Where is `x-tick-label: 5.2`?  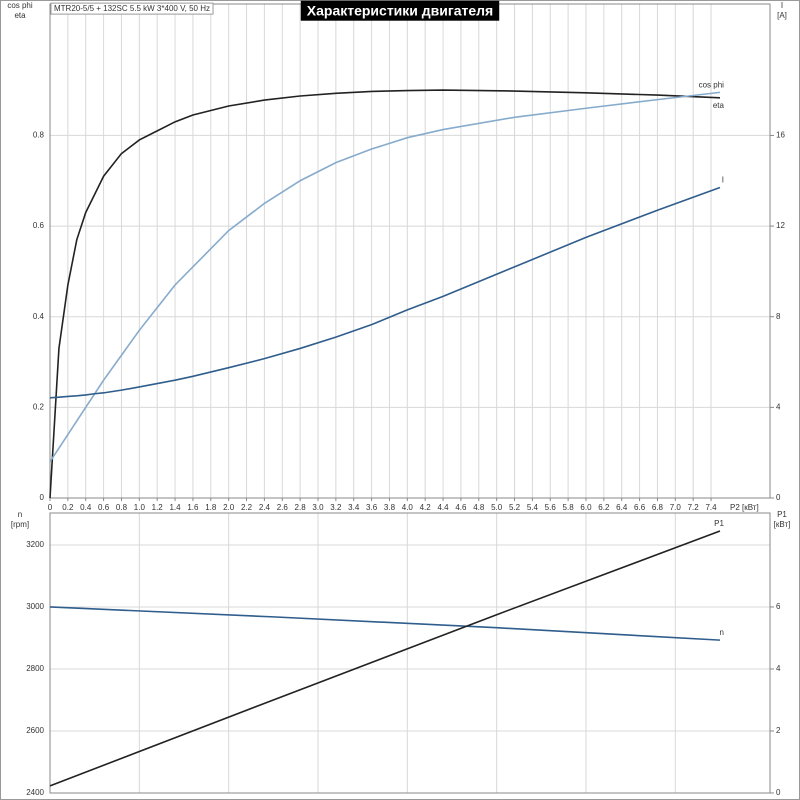 x-tick-label: 5.2 is located at coordinates (515, 507).